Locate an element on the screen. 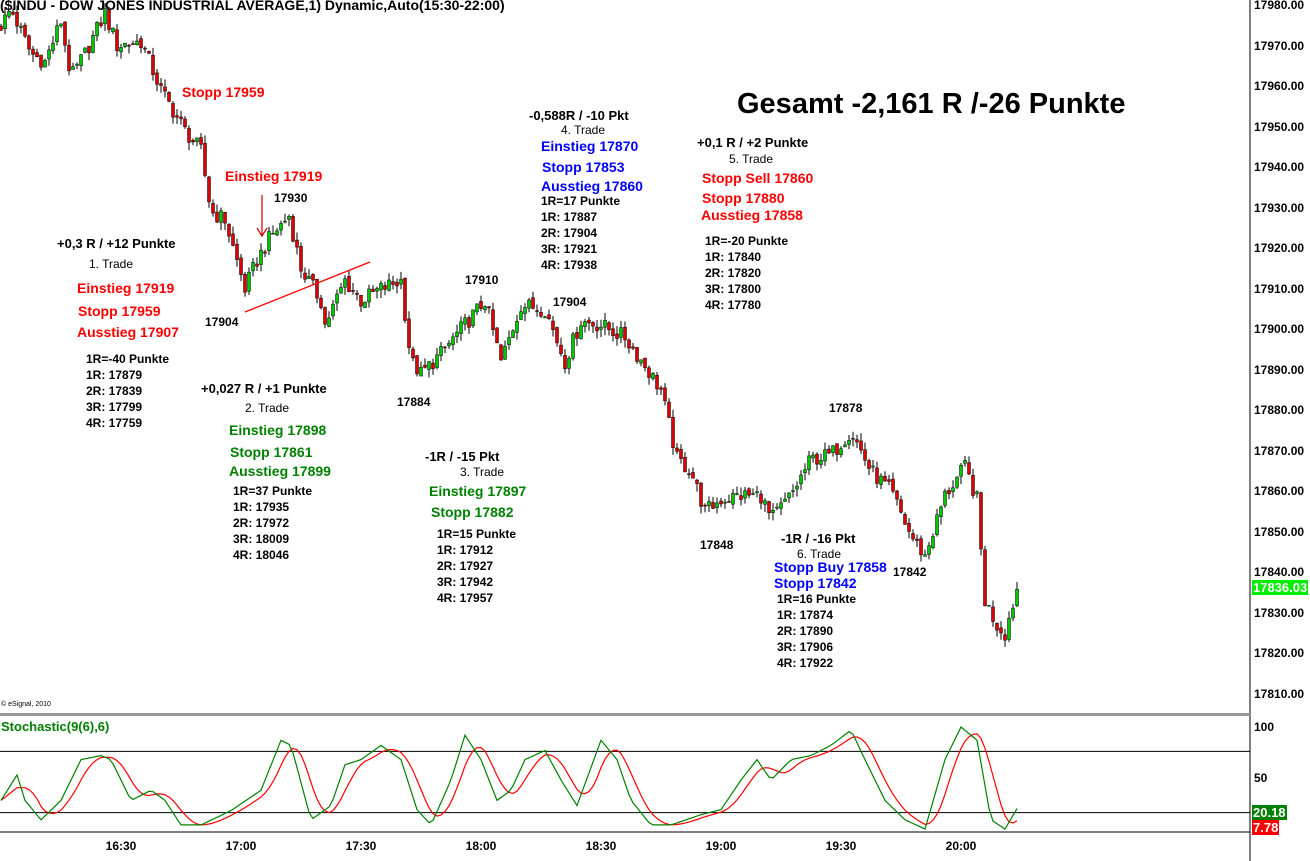 The image size is (1310, 861). target: 4R: 17759 is located at coordinates (114, 423).